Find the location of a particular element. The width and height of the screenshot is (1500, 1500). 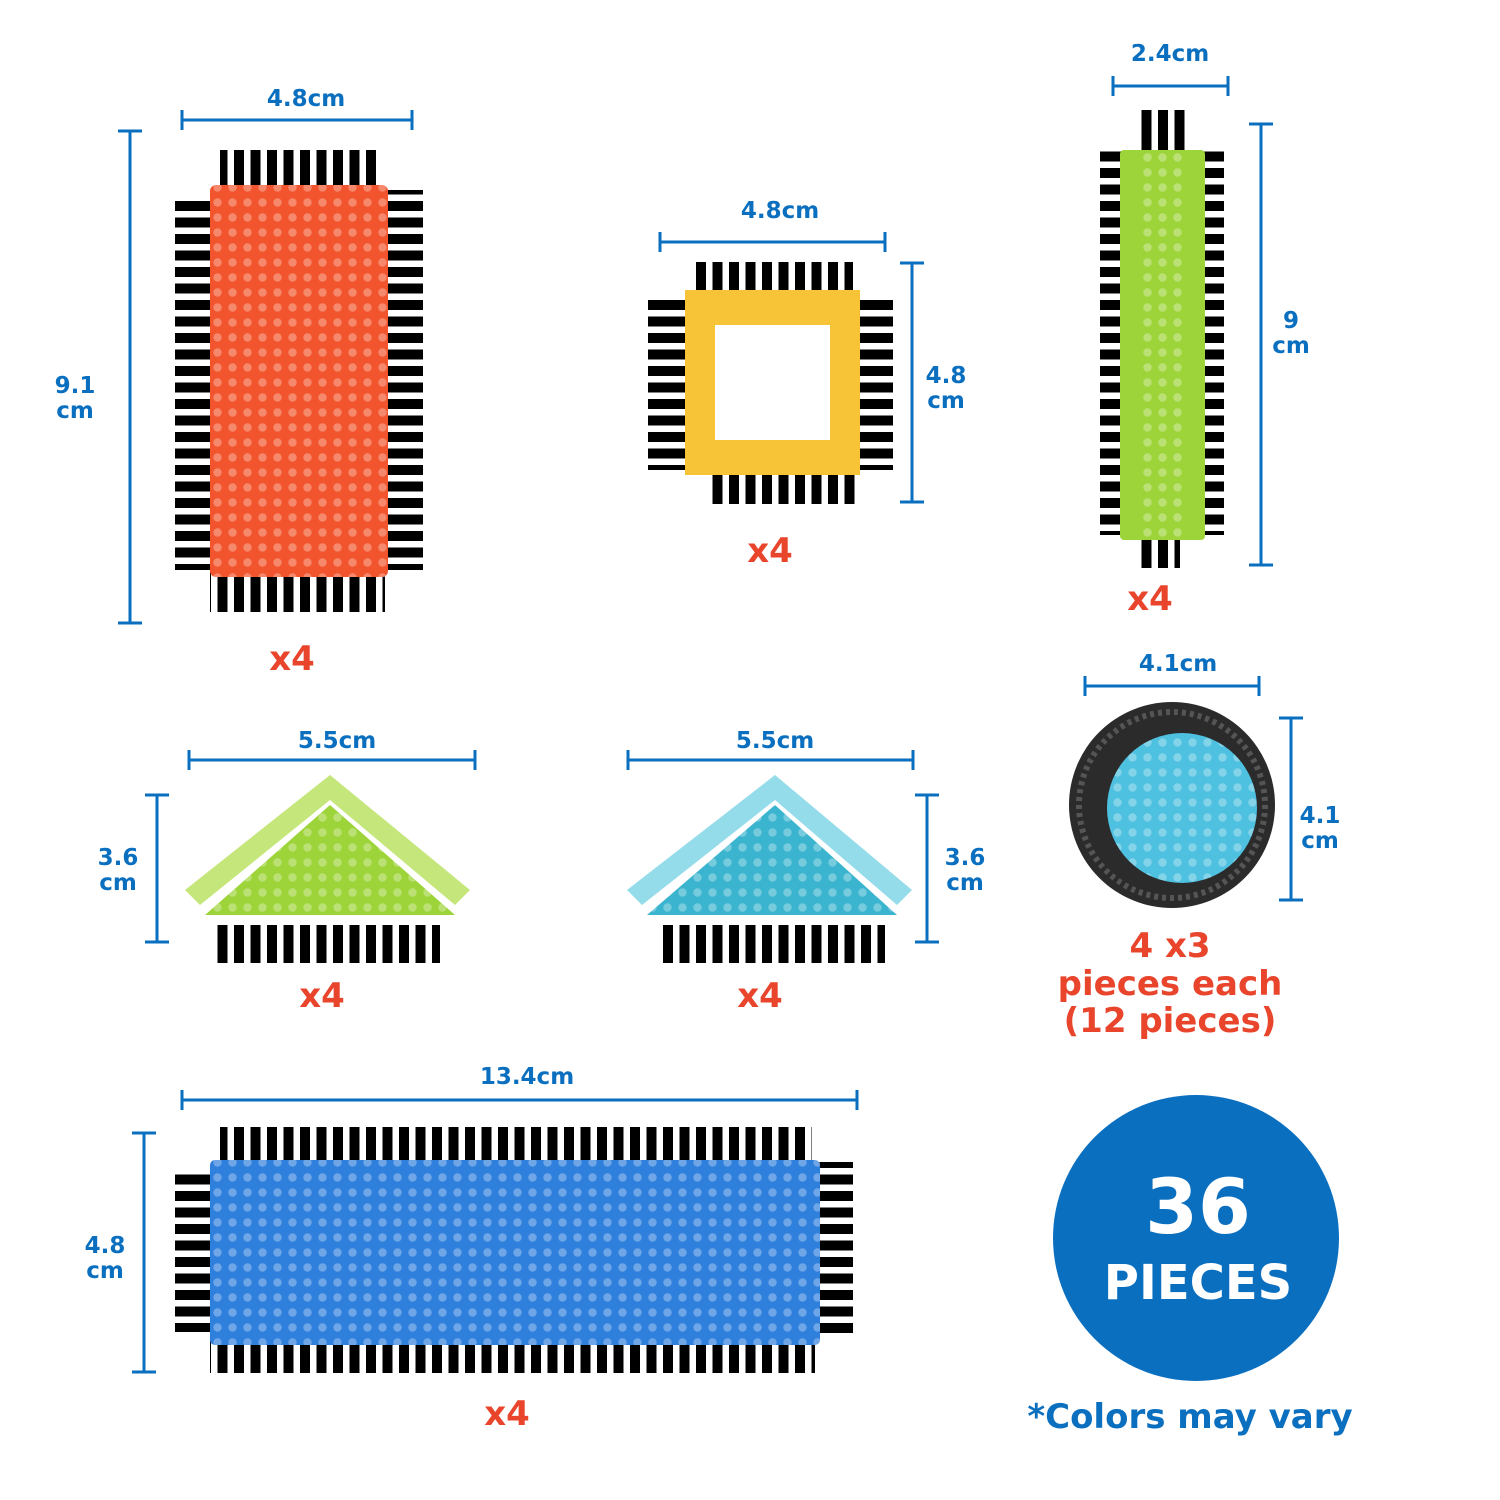

cyan-triangle-piece is located at coordinates (769, 869).